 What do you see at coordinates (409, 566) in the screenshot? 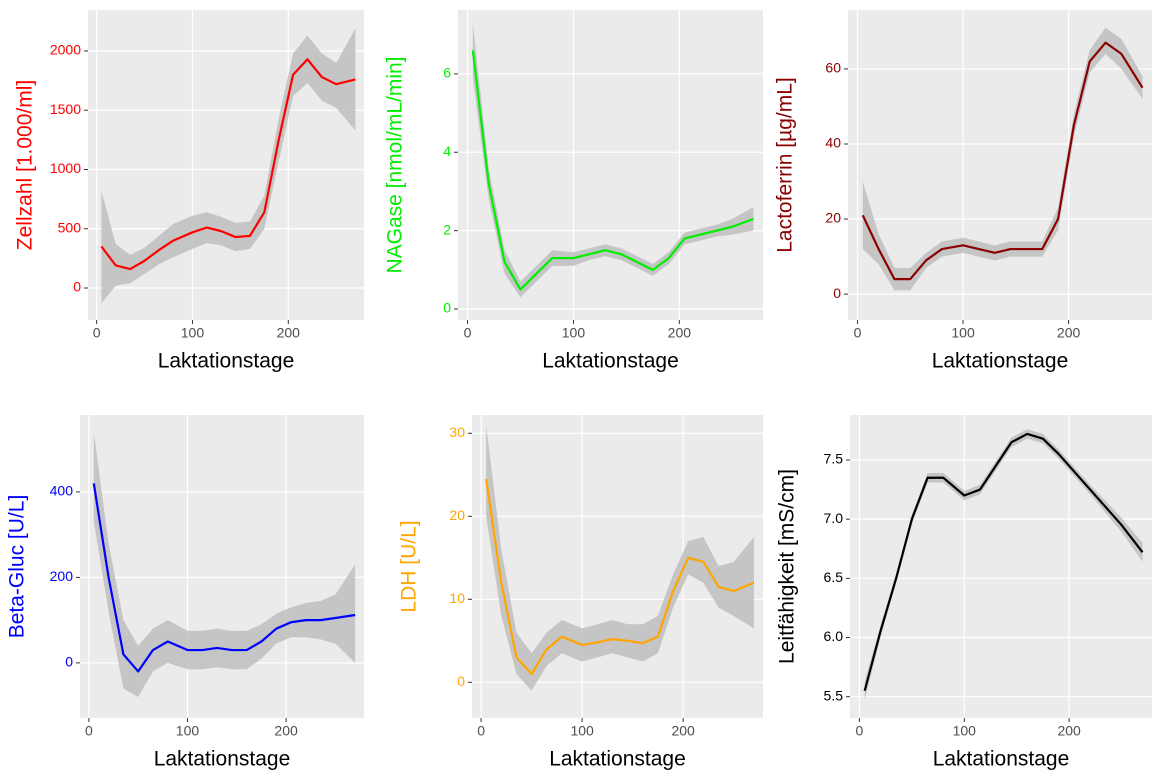
I see `y-axis-label: LDH [U/L]` at bounding box center [409, 566].